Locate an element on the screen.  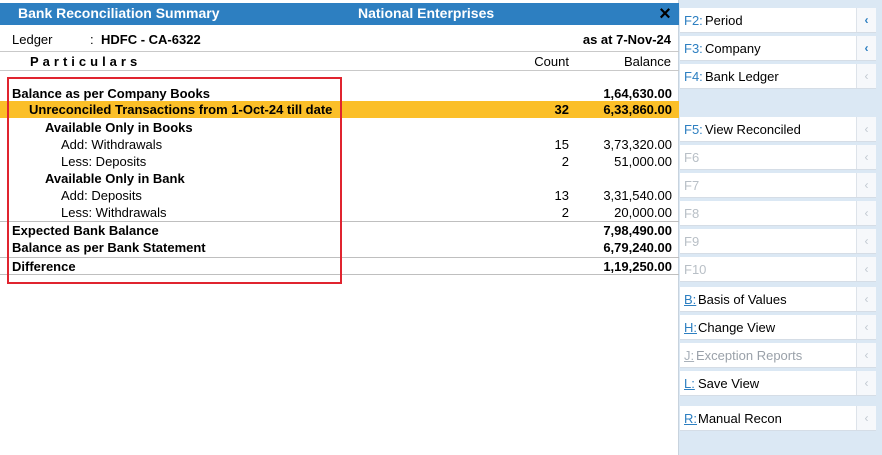
button-key: H: is located at coordinates (690, 327).